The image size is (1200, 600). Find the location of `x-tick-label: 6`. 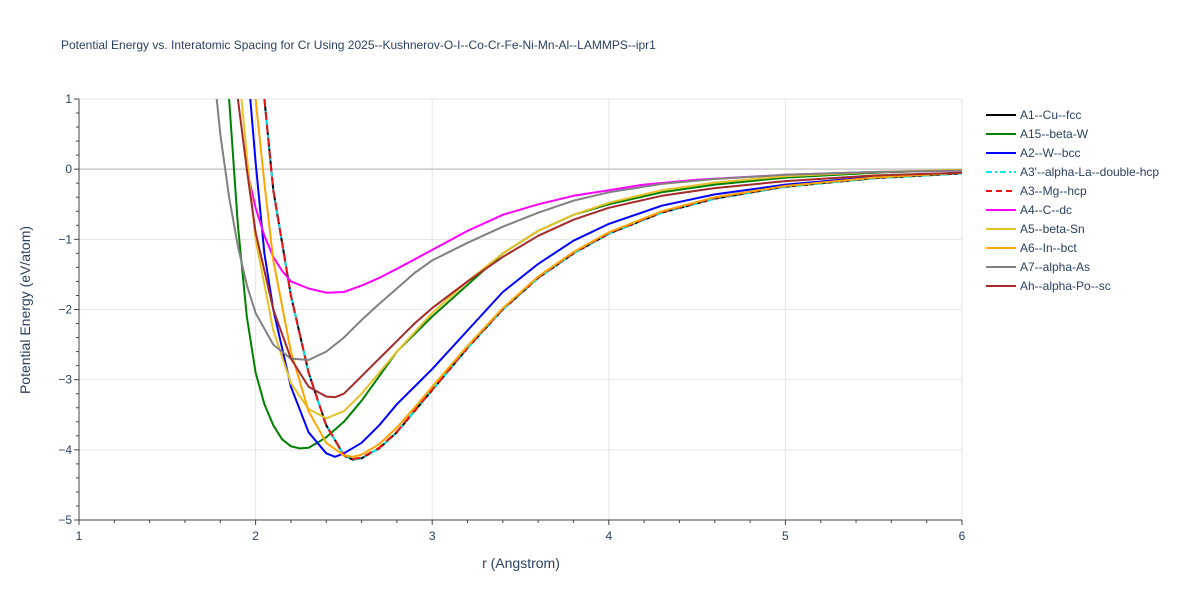

x-tick-label: 6 is located at coordinates (962, 536).